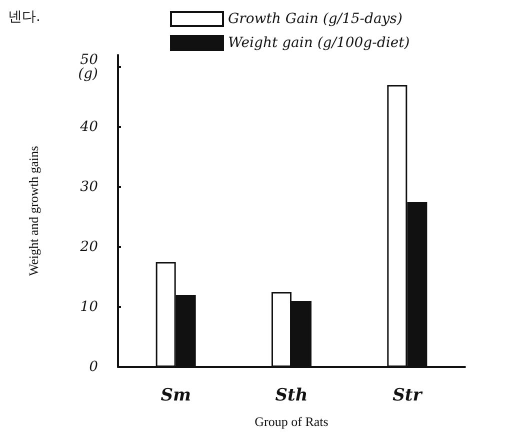 This screenshot has height=437, width=509. What do you see at coordinates (33, 211) in the screenshot?
I see `y-axis-title: Weight and growth gains` at bounding box center [33, 211].